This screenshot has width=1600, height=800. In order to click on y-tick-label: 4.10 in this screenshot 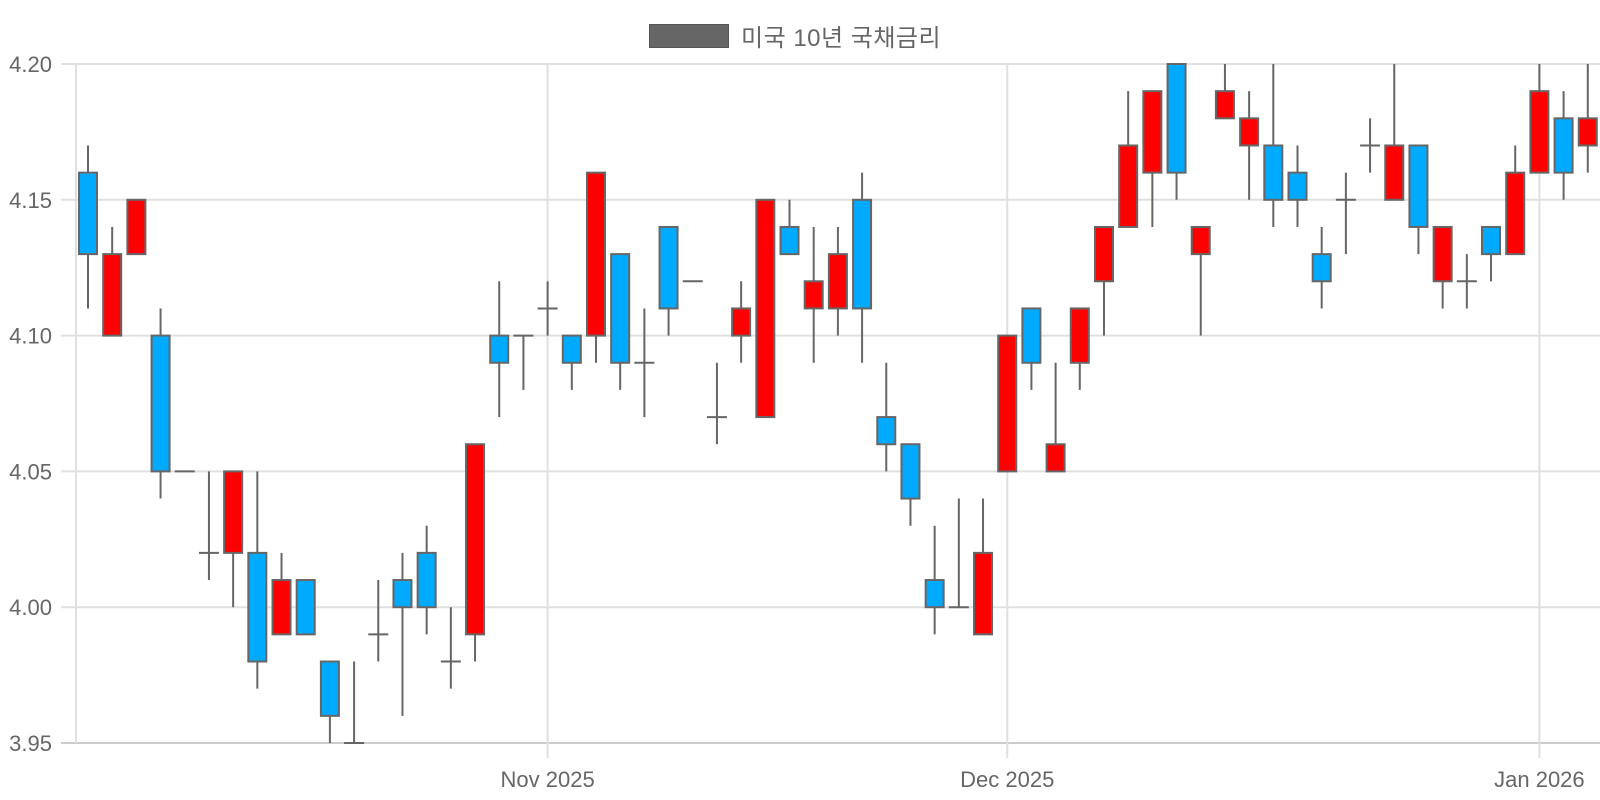, I will do `click(30, 336)`.